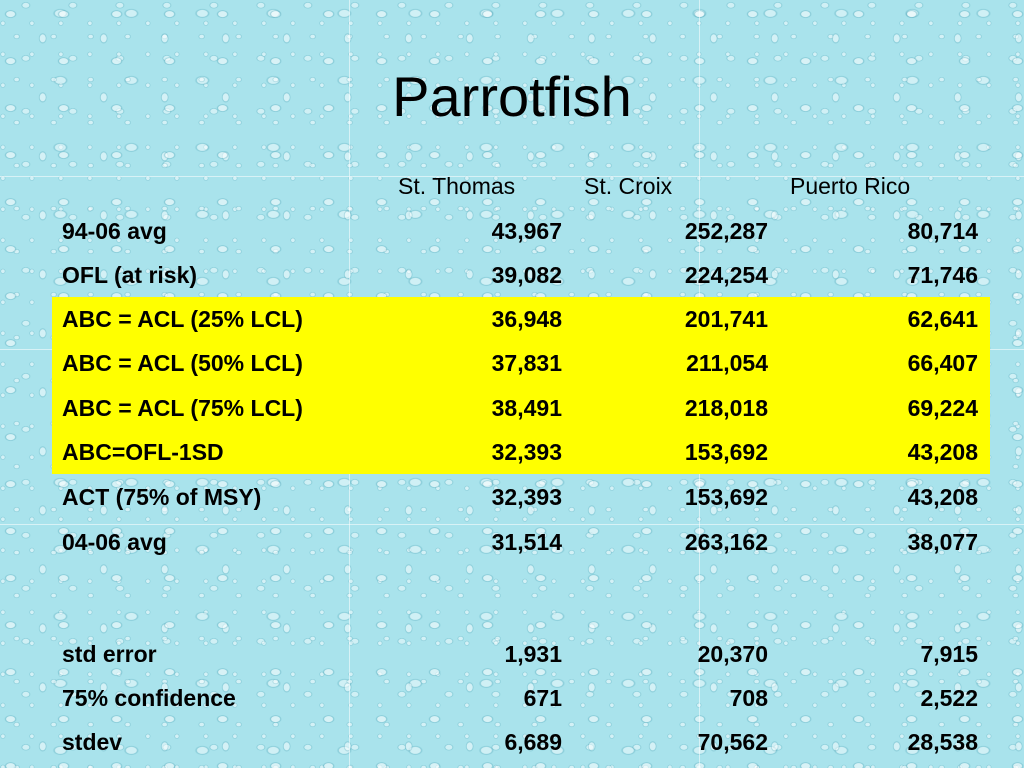  I want to click on cell-puerto-rico: 80,714, so click(942, 231).